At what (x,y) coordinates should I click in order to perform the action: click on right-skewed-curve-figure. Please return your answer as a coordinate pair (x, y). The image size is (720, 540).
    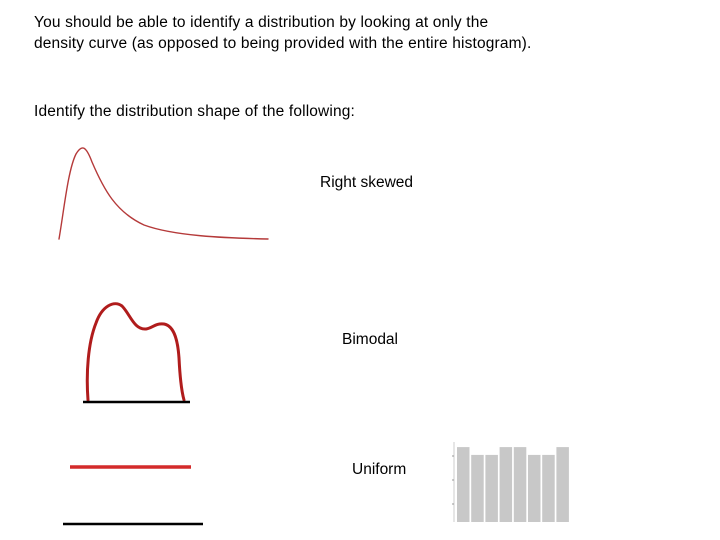
    Looking at the image, I should click on (163, 193).